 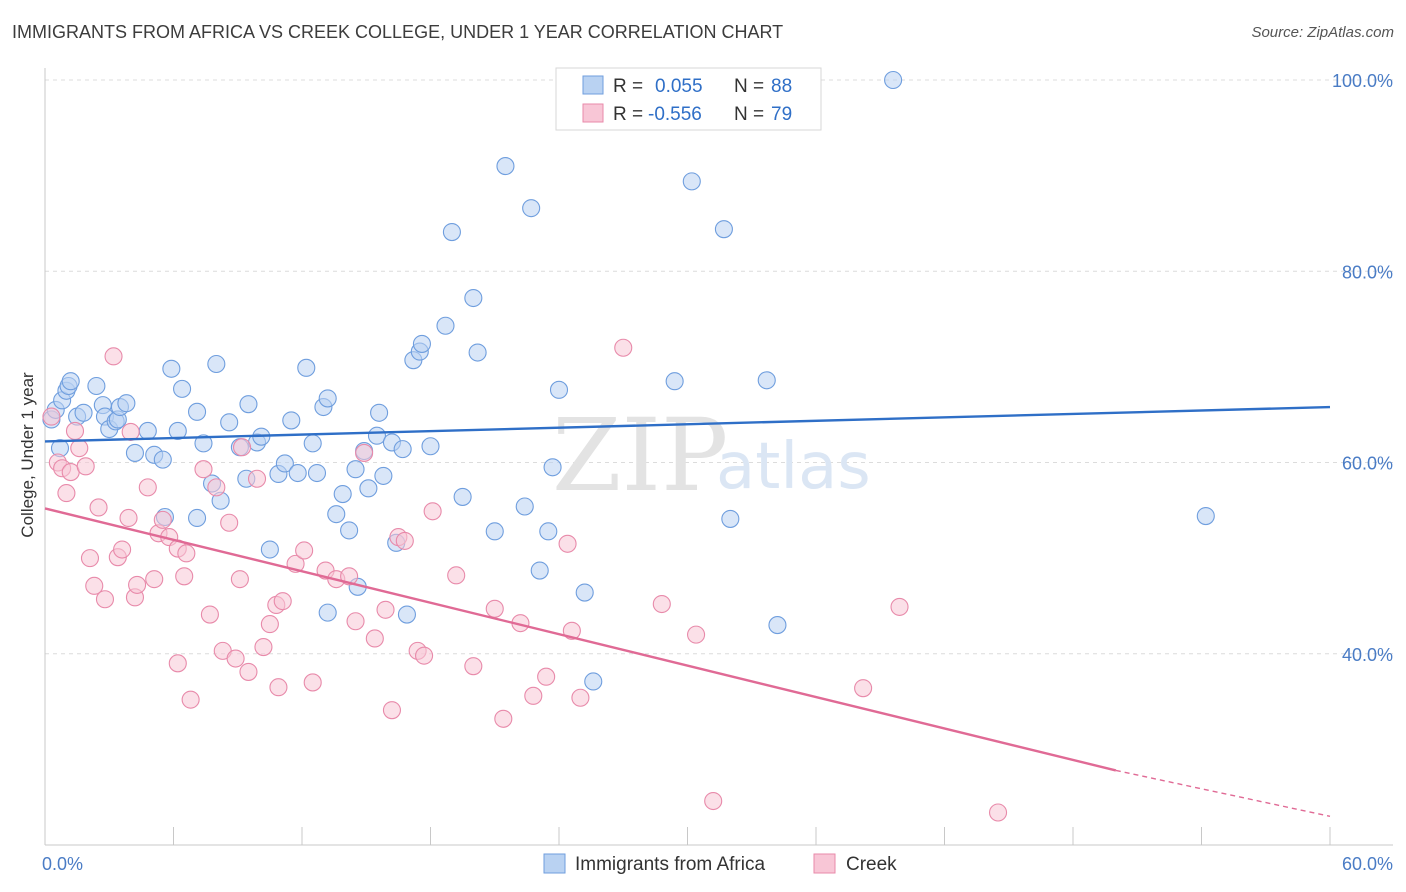 What do you see at coordinates (1367, 272) in the screenshot?
I see `y-tick-label: 80.0%` at bounding box center [1367, 272].